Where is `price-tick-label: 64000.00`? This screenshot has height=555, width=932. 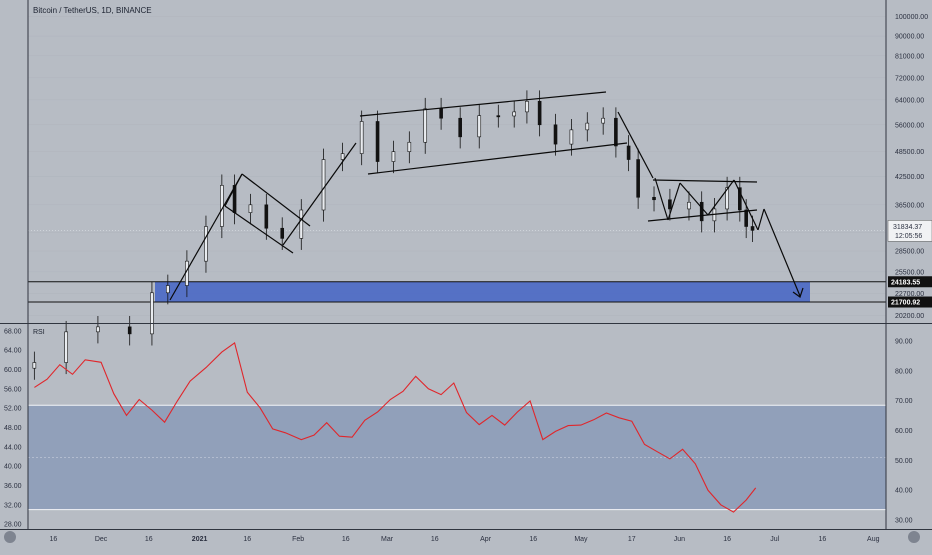
price-tick-label: 64000.00 is located at coordinates (909, 100).